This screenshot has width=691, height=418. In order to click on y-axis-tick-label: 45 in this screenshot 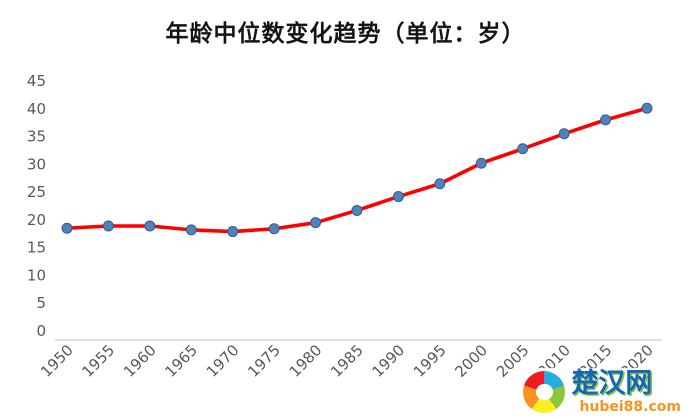, I will do `click(36, 81)`.